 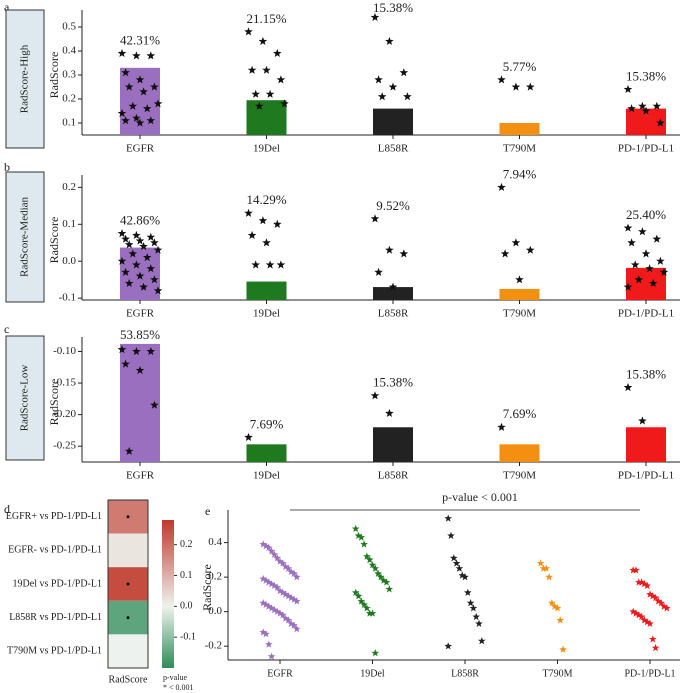 I want to click on y-tick-label: 0.0, so click(x=69, y=261).